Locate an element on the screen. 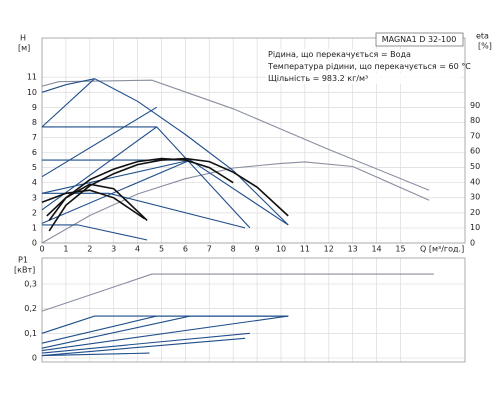 The width and height of the screenshot is (500, 400). y-tick-label: 0,2 is located at coordinates (30, 308).